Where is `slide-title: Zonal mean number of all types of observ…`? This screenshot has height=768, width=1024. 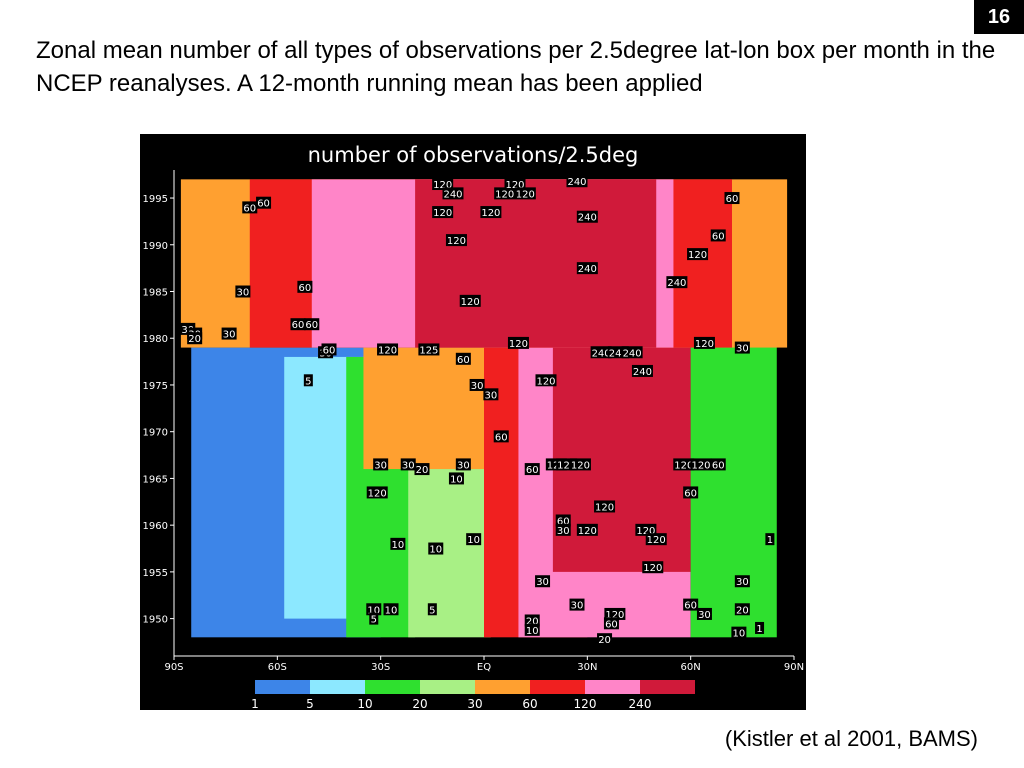 slide-title: Zonal mean number of all types of observ… is located at coordinates (516, 67).